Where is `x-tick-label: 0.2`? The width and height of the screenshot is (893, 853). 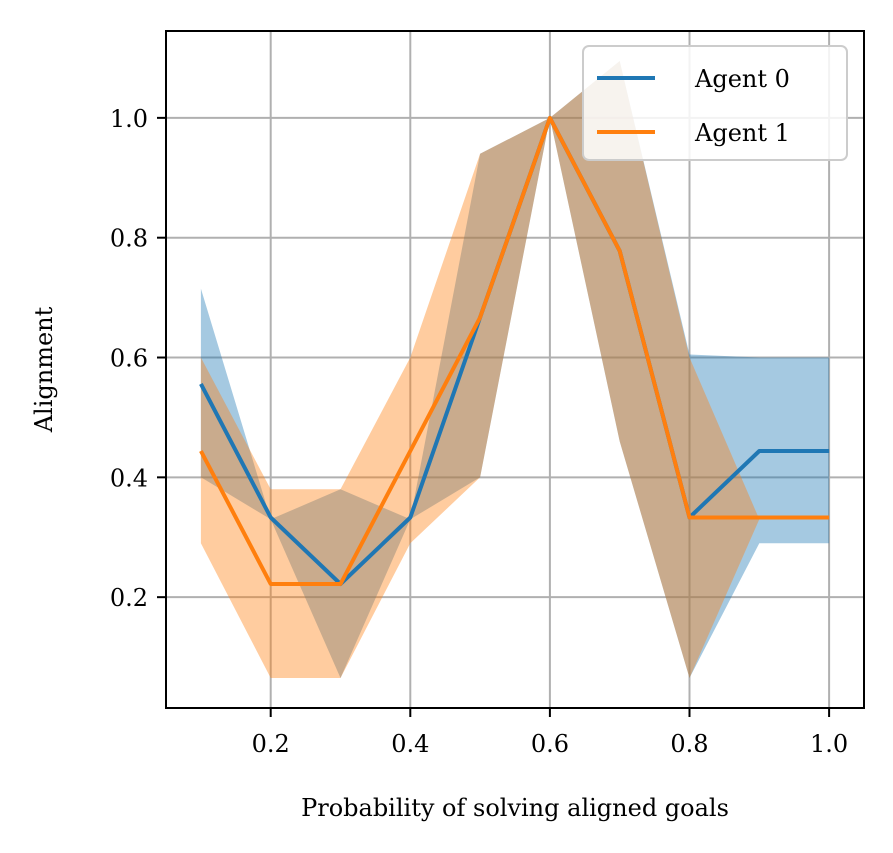 x-tick-label: 0.2 is located at coordinates (271, 744).